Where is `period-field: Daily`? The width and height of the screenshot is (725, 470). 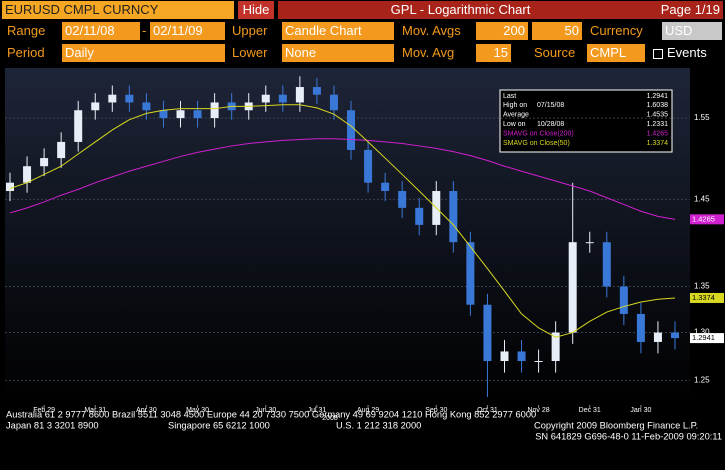
period-field: Daily is located at coordinates (143, 53).